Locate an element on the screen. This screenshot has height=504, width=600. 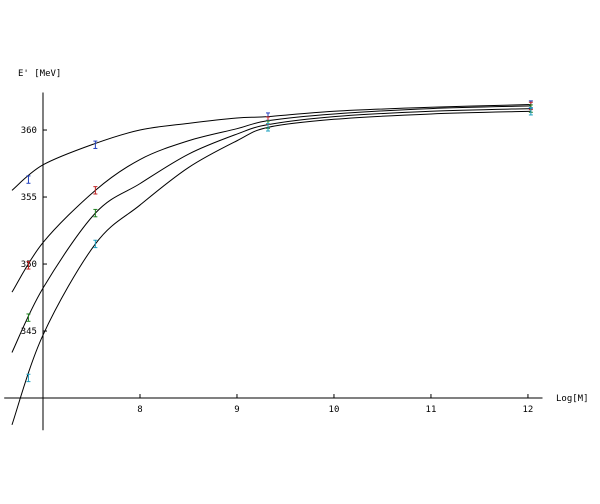
x-tick-label: 8 is located at coordinates (139, 410).